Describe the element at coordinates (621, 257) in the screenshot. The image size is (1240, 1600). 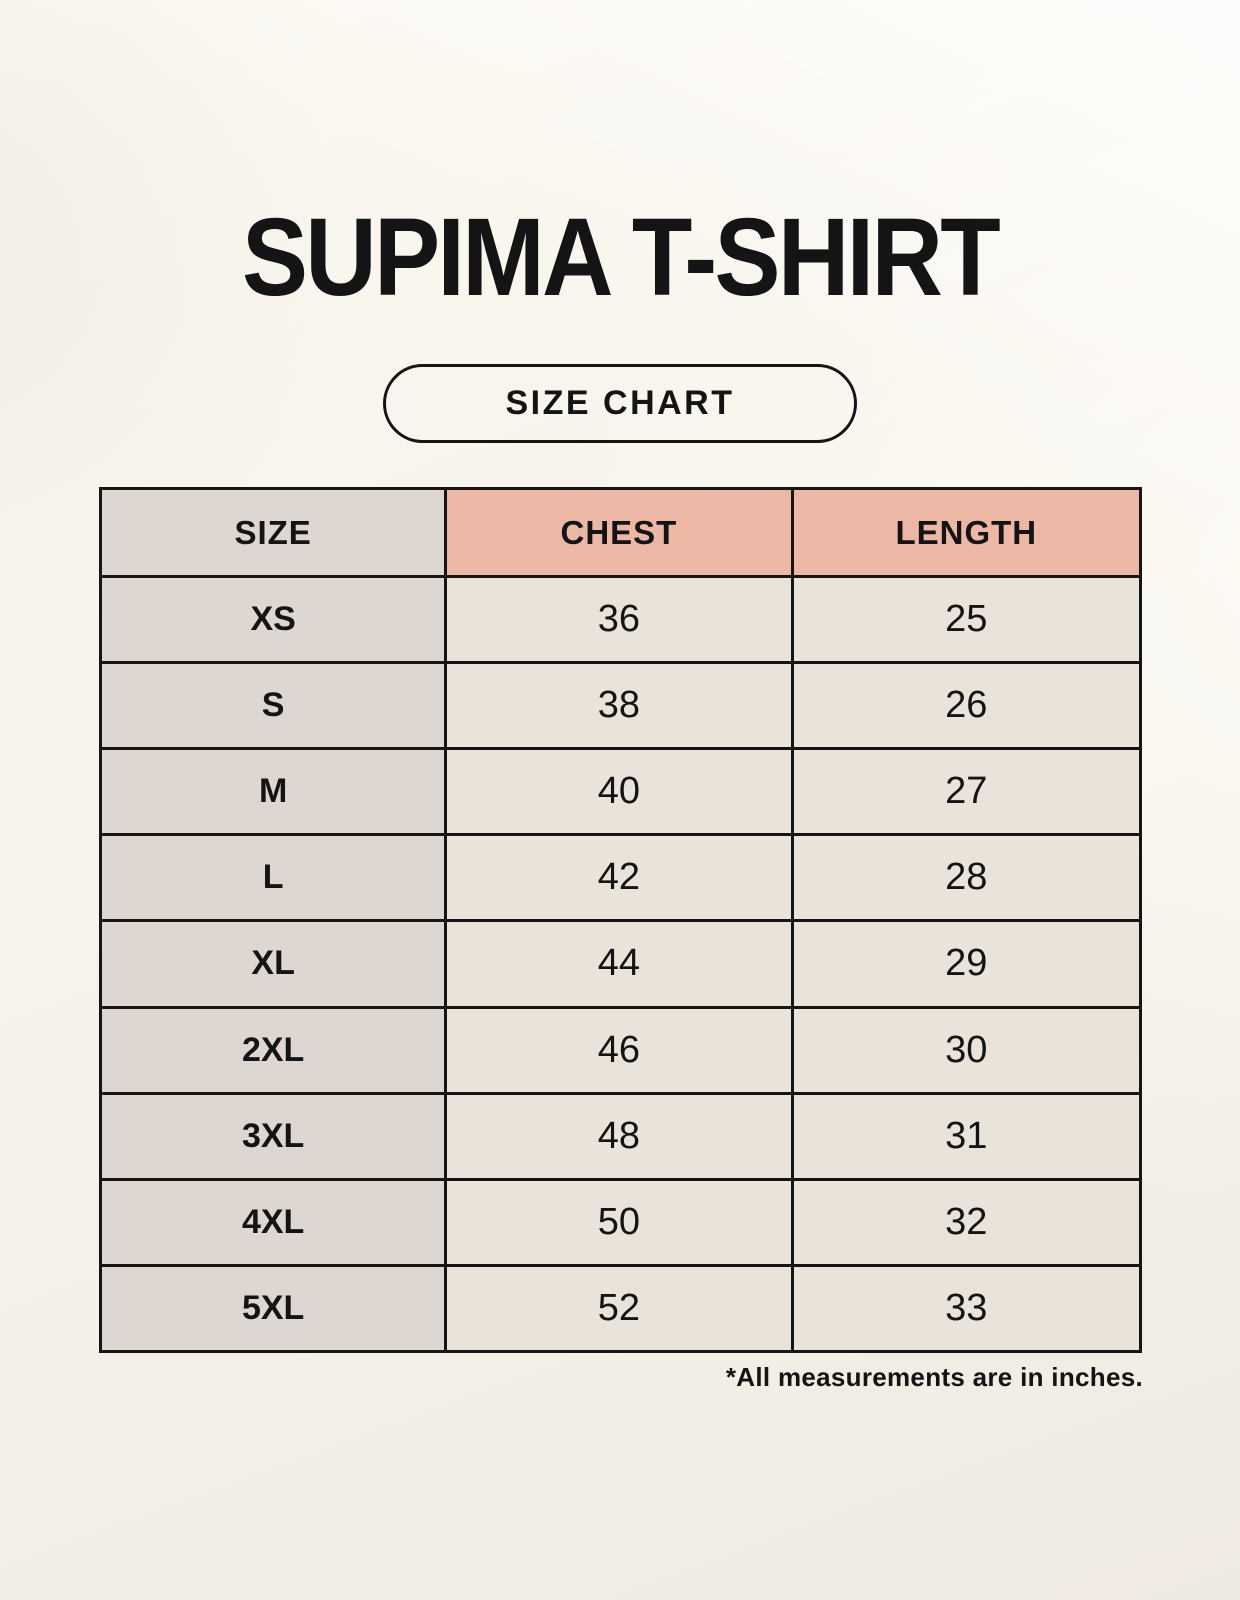
I see `page-title: SUPIMA T-SHIRT` at that location.